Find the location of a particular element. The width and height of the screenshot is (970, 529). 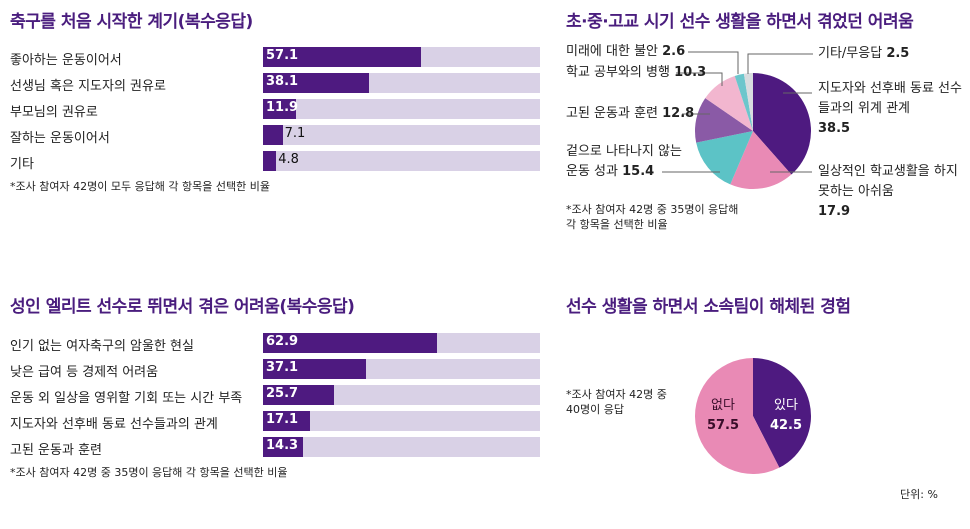

bar-label: 낮은 급여 등 경제적 어려움 is located at coordinates (84, 372).